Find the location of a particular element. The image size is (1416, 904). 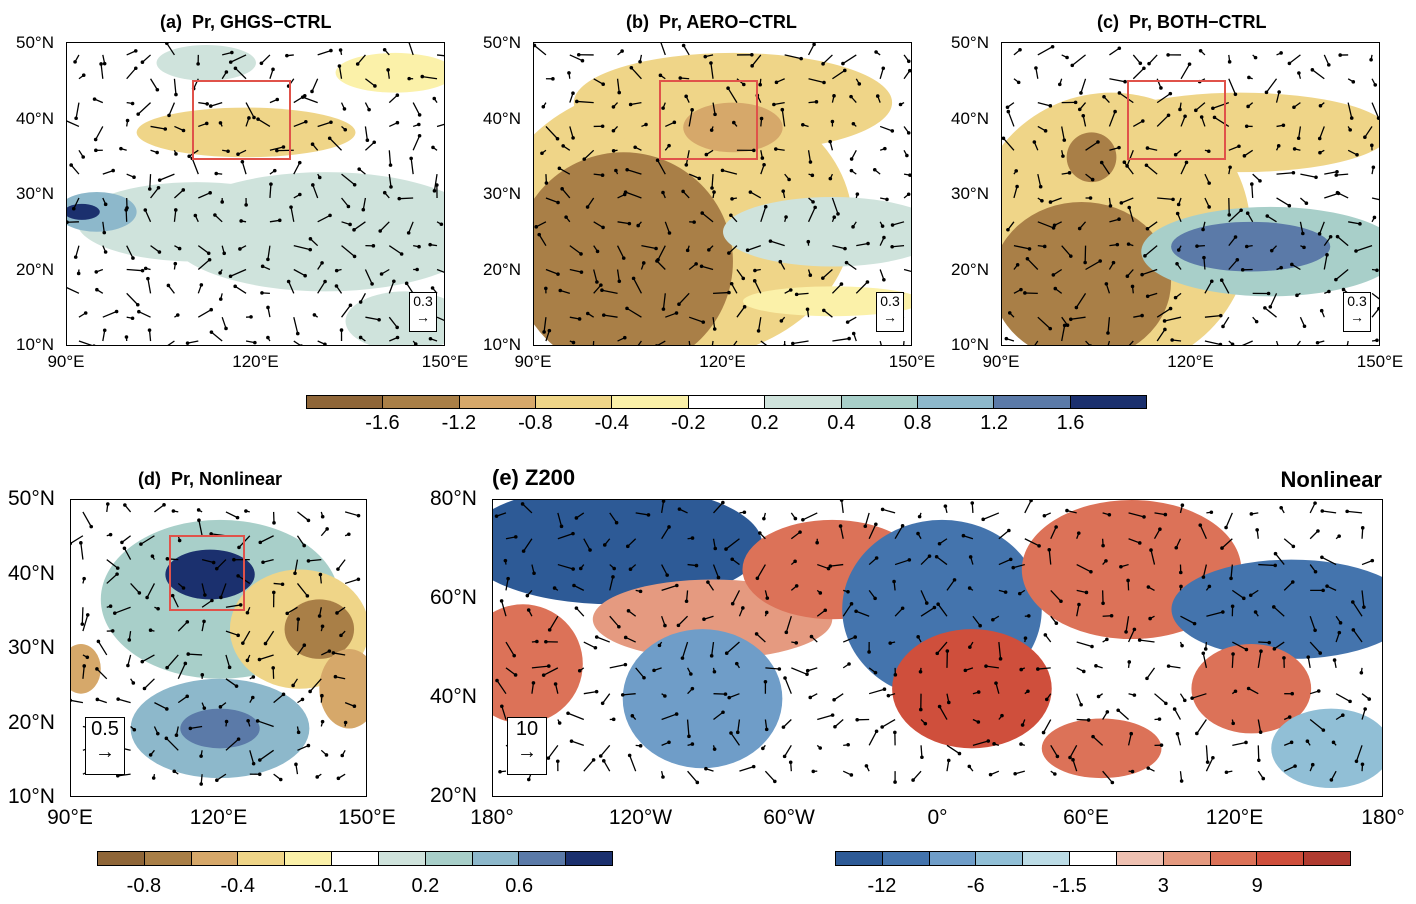

colorbar-swatch is located at coordinates (906, 858).